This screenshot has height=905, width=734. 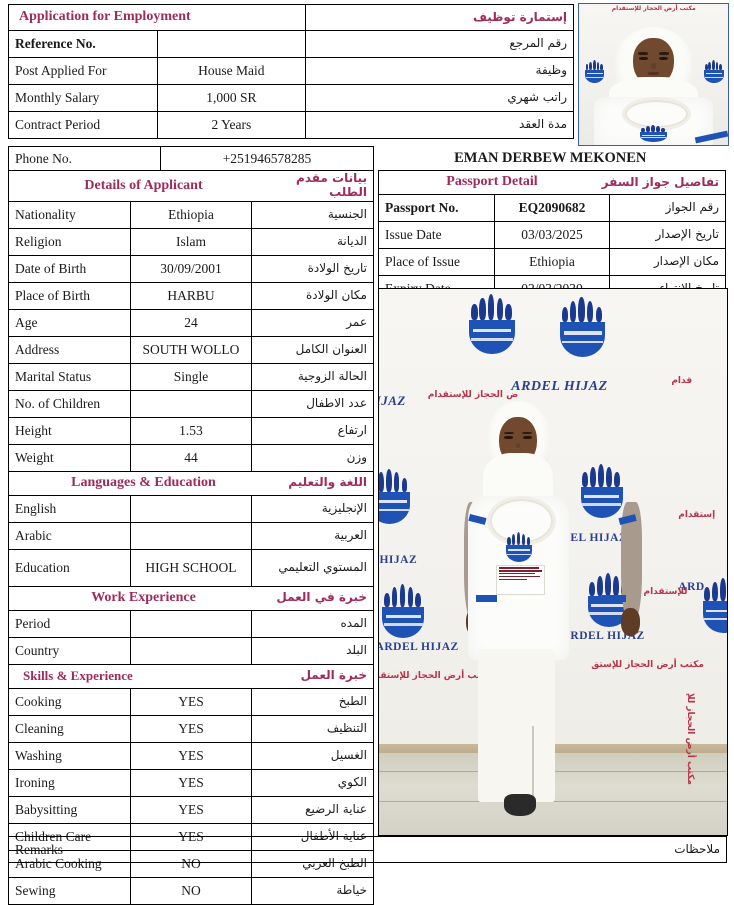 What do you see at coordinates (312, 508) in the screenshot?
I see `field-label-arabic-english: الإنجليزية` at bounding box center [312, 508].